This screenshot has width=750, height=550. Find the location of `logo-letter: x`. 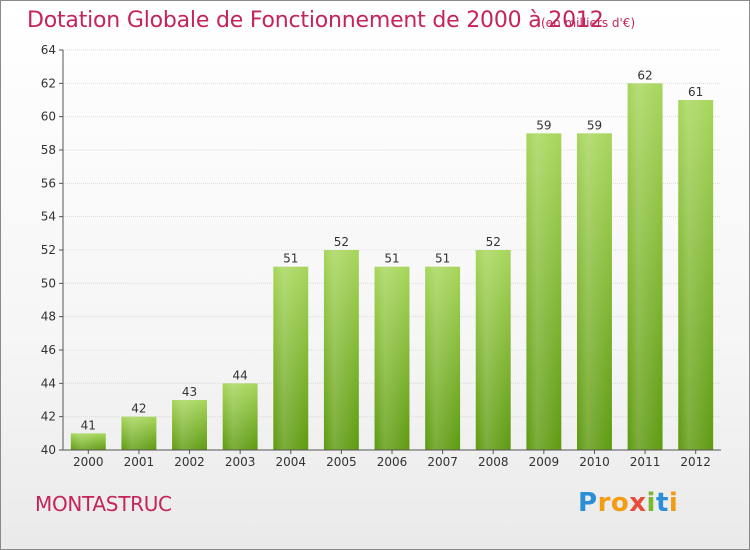

logo-letter: x is located at coordinates (638, 503).